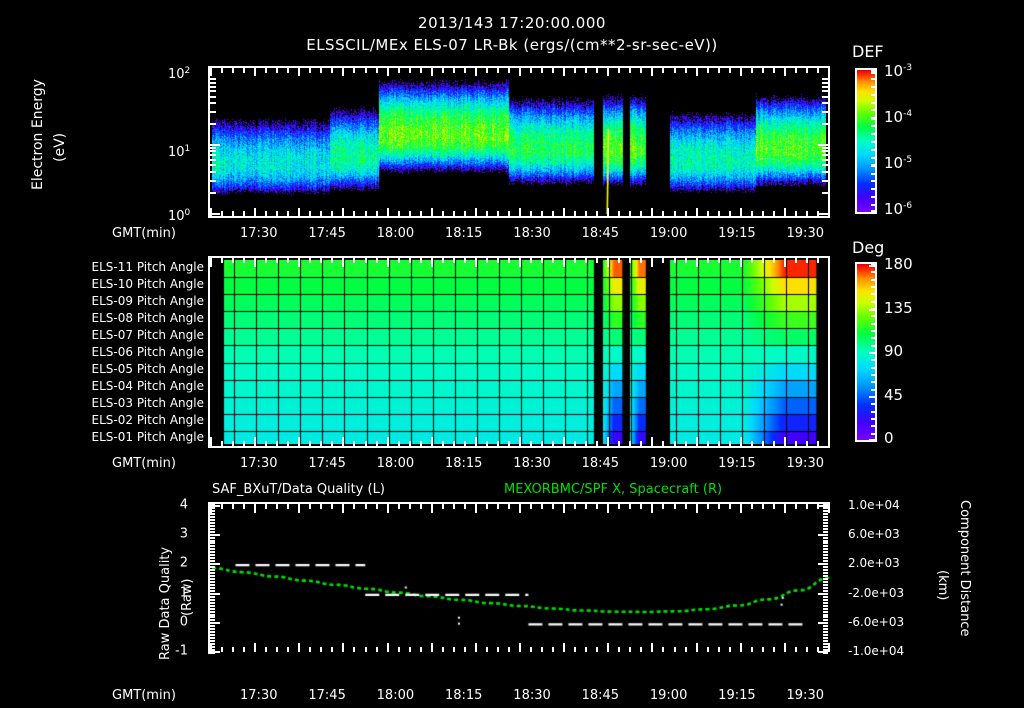  Describe the element at coordinates (737, 233) in the screenshot. I see `time-tick-label: 19:15` at that location.